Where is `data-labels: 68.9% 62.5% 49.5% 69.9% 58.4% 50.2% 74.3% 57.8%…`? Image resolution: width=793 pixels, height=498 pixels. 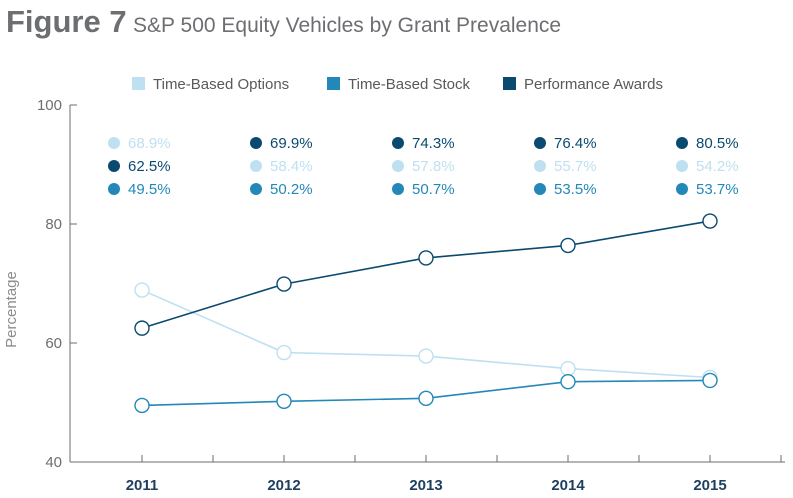
data-labels: 68.9% 62.5% 49.5% 69.9% 58.4% 50.2% 74.3% 57.8%… is located at coordinates (423, 166).